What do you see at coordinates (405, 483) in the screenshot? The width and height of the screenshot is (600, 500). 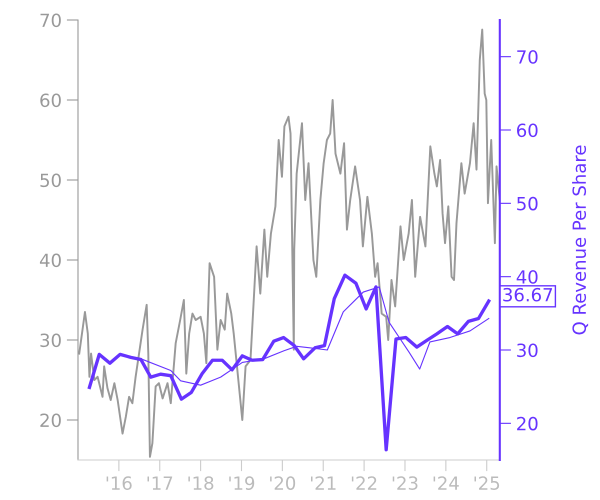 I see `x-tick-label: '23` at bounding box center [405, 483].